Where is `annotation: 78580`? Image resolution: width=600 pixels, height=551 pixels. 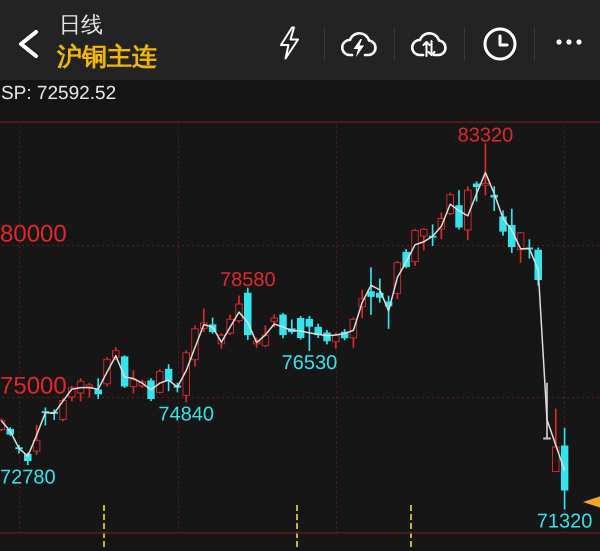 annotation: 78580 is located at coordinates (248, 280).